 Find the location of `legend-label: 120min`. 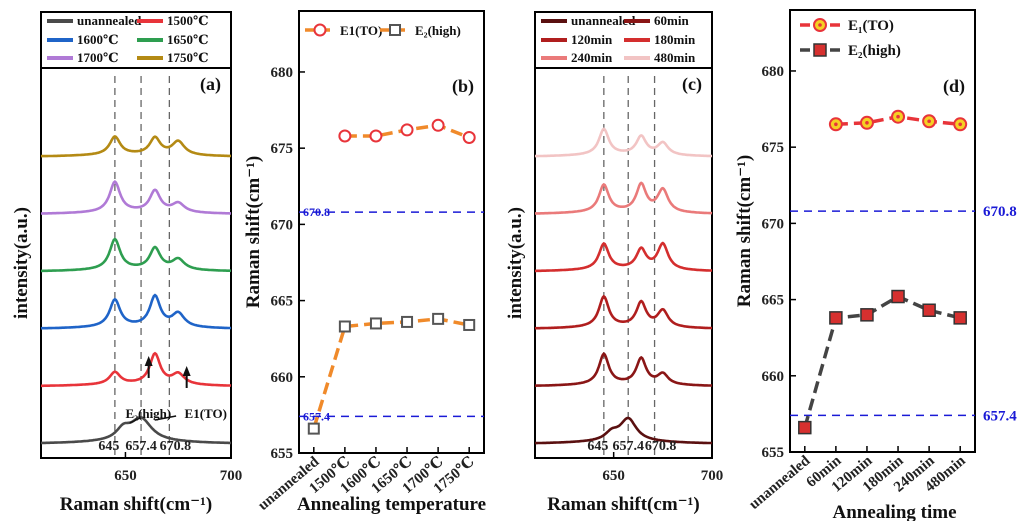

legend-label: 120min is located at coordinates (592, 39).